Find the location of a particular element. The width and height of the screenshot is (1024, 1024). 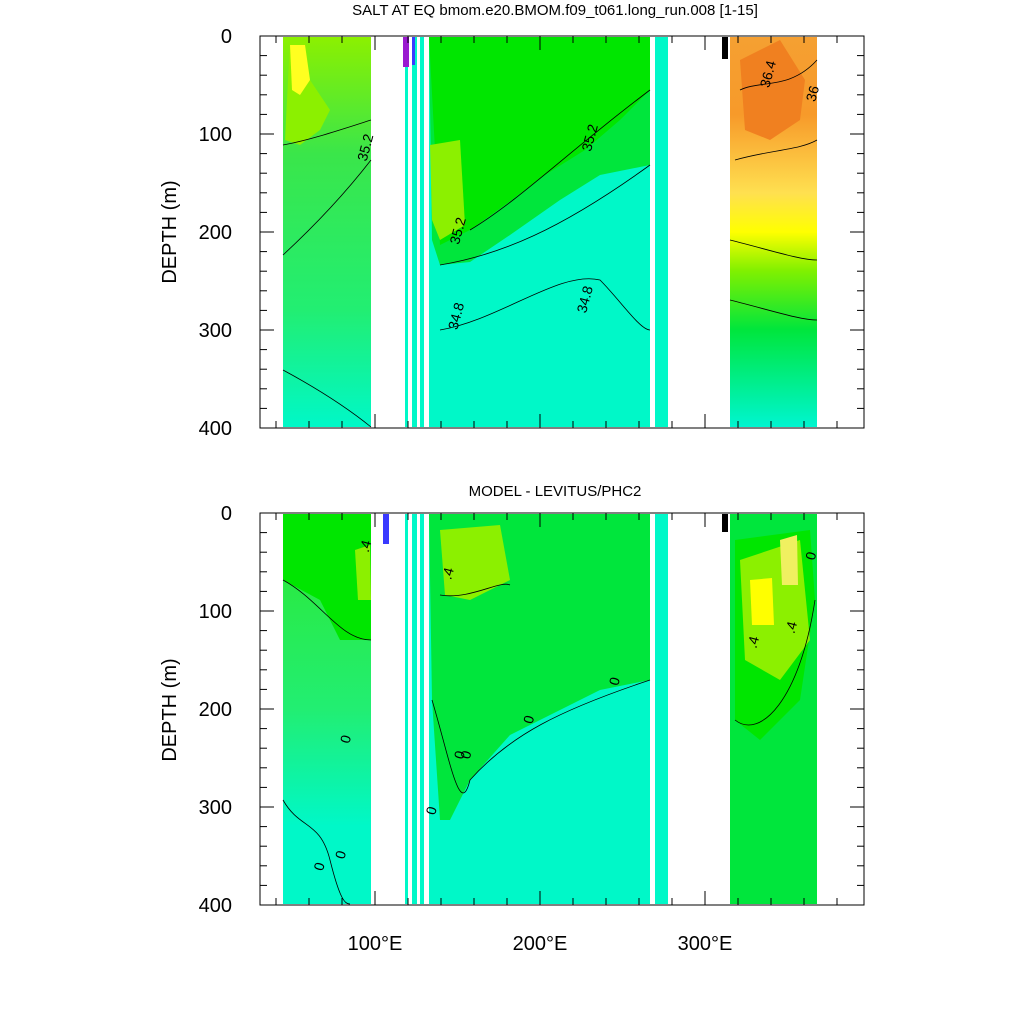

region-pacific-patch is located at coordinates (475, 562).